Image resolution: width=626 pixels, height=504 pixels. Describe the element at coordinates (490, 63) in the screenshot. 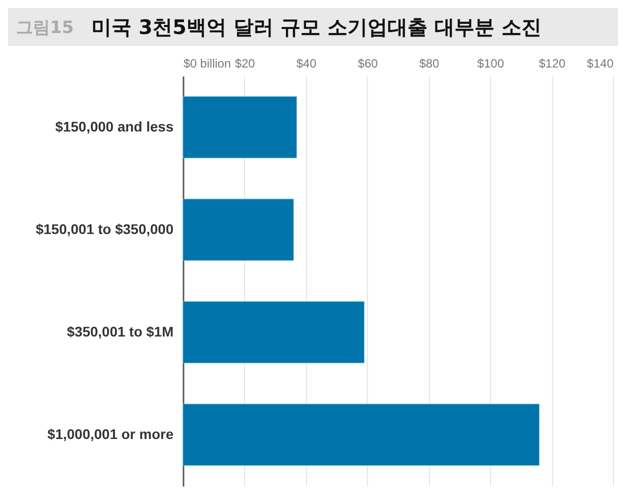

I see `x-tick-label: $100` at that location.